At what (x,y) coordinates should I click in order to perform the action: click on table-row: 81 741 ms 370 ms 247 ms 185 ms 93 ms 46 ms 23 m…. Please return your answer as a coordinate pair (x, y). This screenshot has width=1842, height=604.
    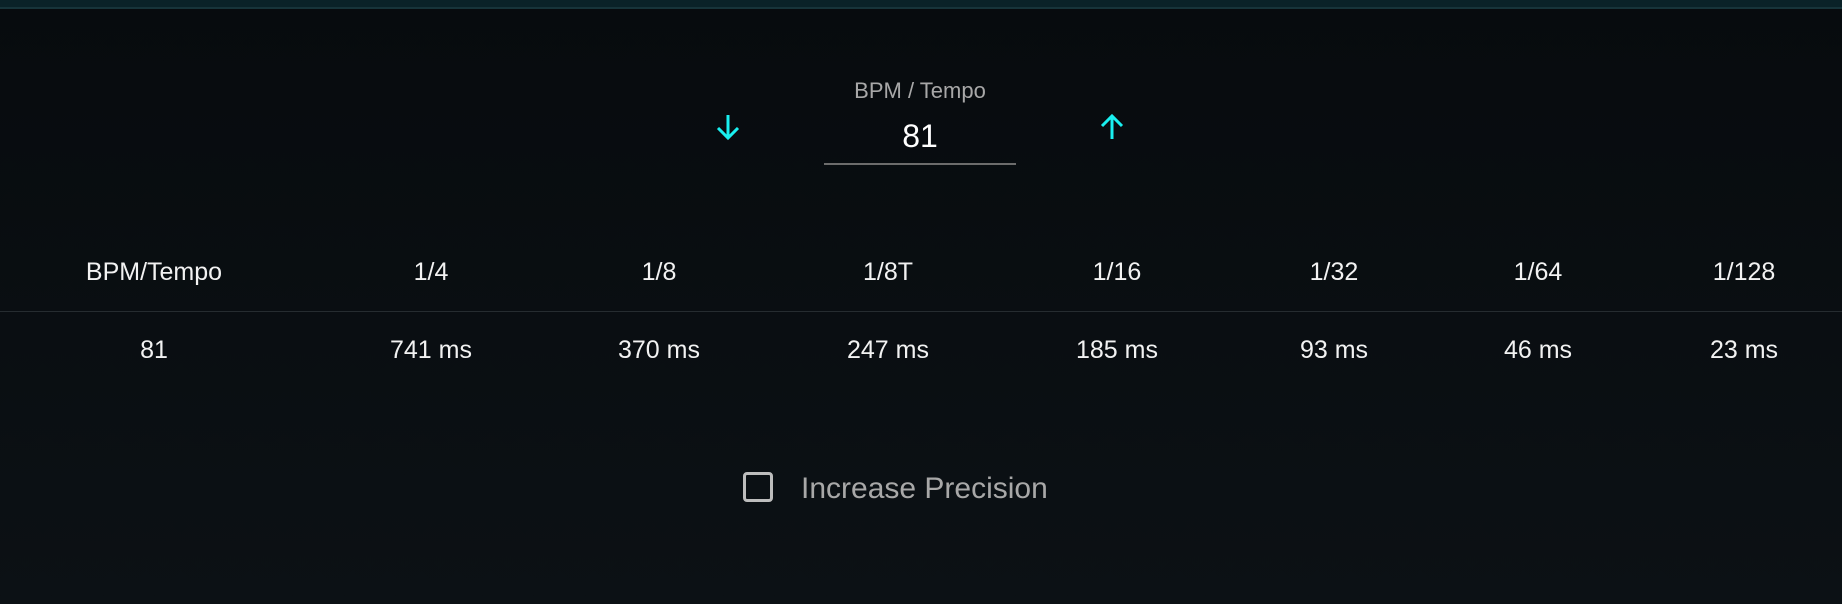
    Looking at the image, I should click on (921, 356).